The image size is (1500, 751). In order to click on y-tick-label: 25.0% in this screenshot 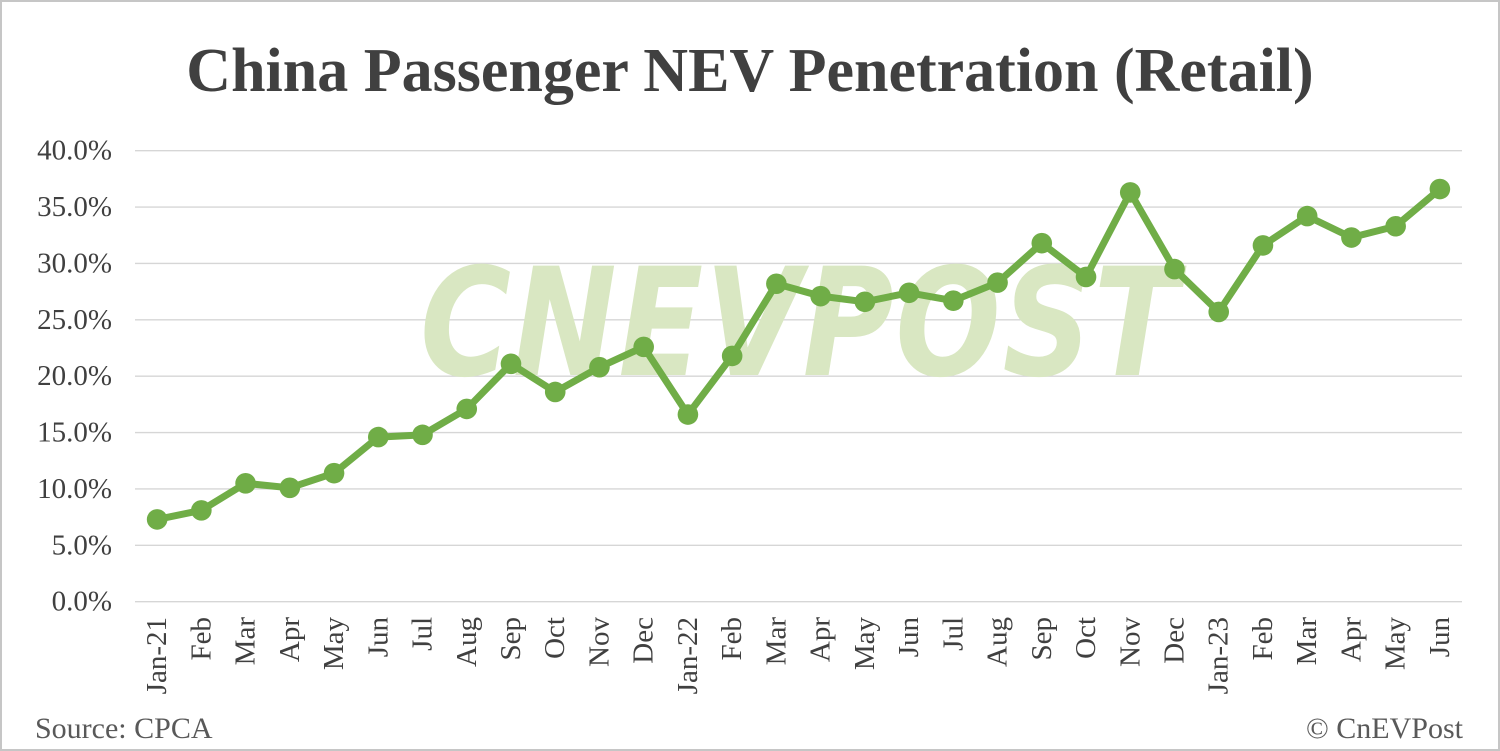, I will do `click(74, 320)`.